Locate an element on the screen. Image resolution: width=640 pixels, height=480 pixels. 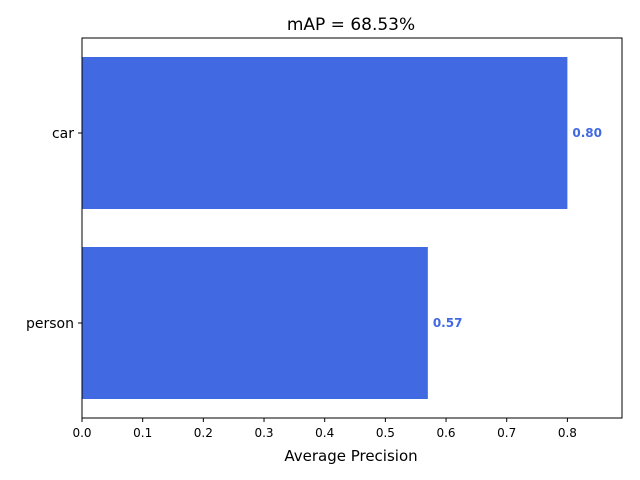
data-label-person: 0.57 is located at coordinates (448, 323).